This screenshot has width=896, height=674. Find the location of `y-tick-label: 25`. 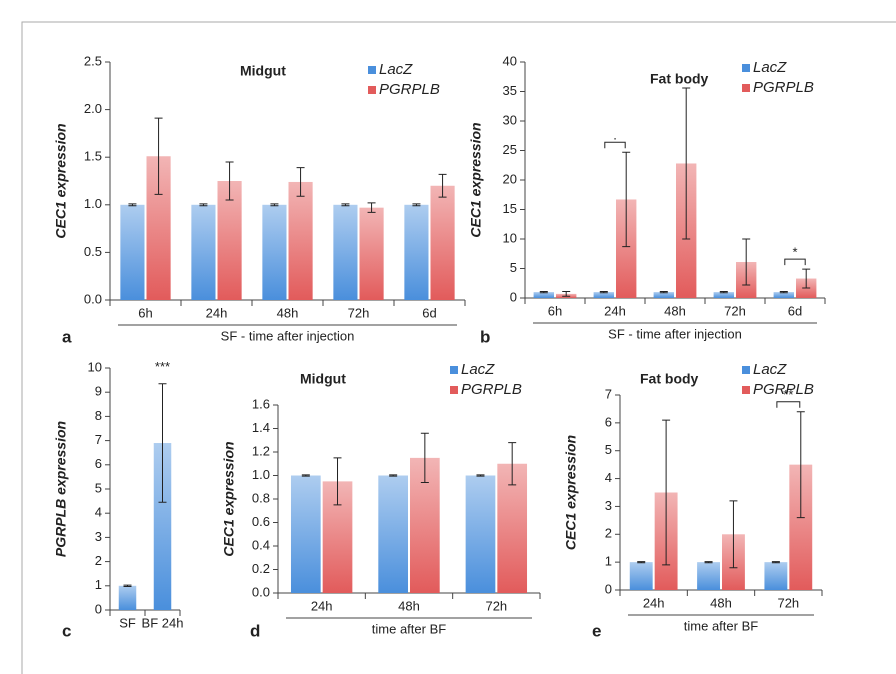

y-tick-label: 25 is located at coordinates (510, 149).